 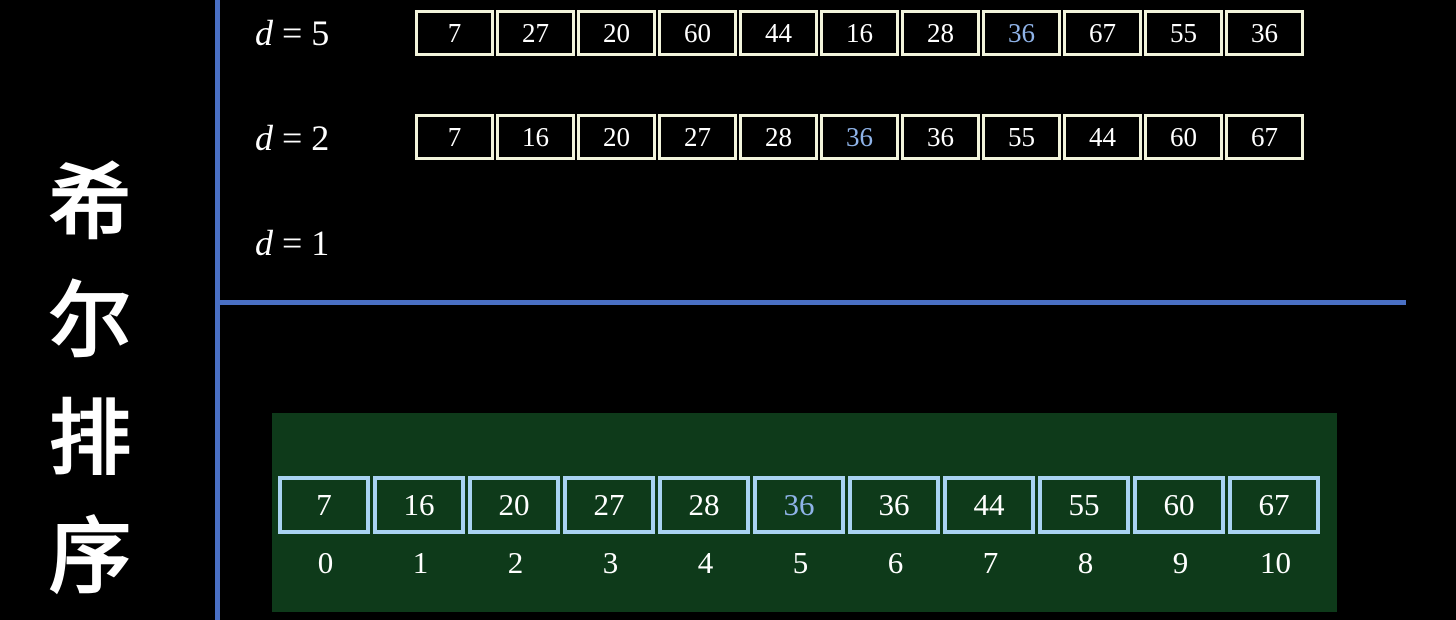 I want to click on index-label: 3, so click(x=610, y=562).